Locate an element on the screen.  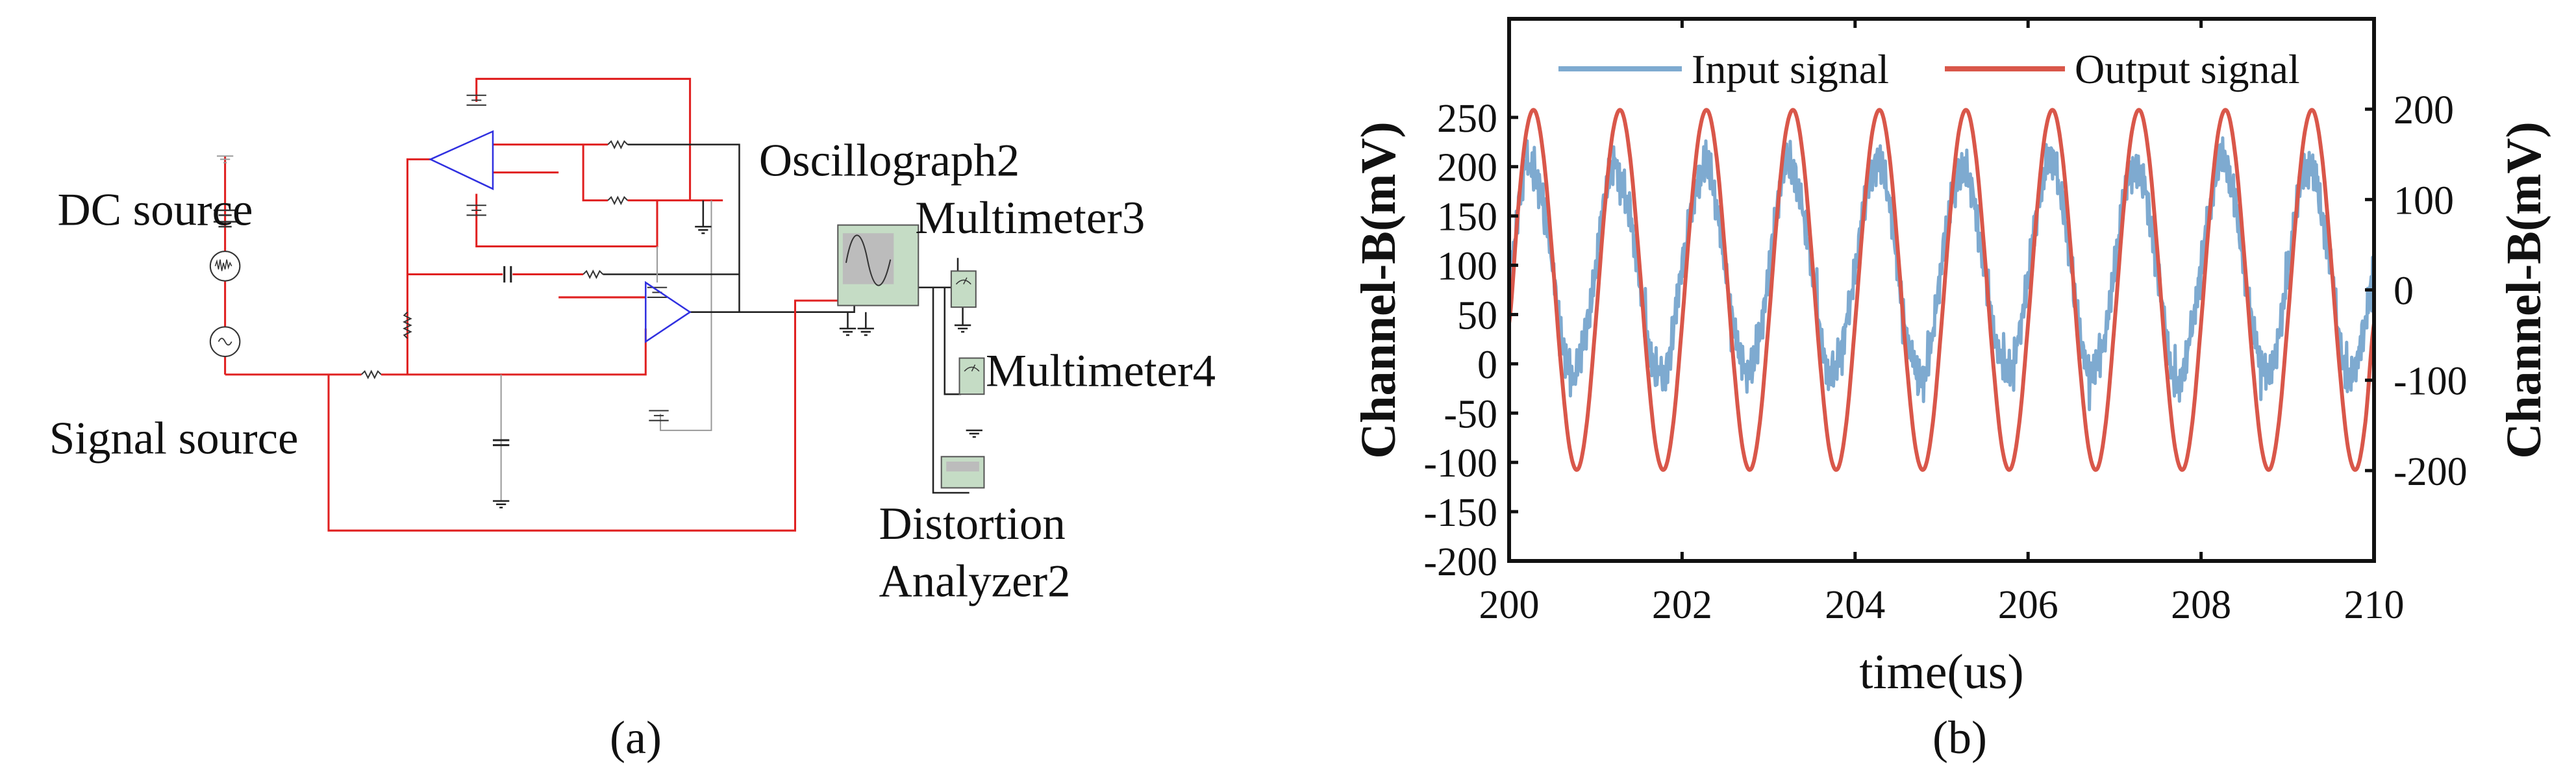
source-column is located at coordinates (225, 265).